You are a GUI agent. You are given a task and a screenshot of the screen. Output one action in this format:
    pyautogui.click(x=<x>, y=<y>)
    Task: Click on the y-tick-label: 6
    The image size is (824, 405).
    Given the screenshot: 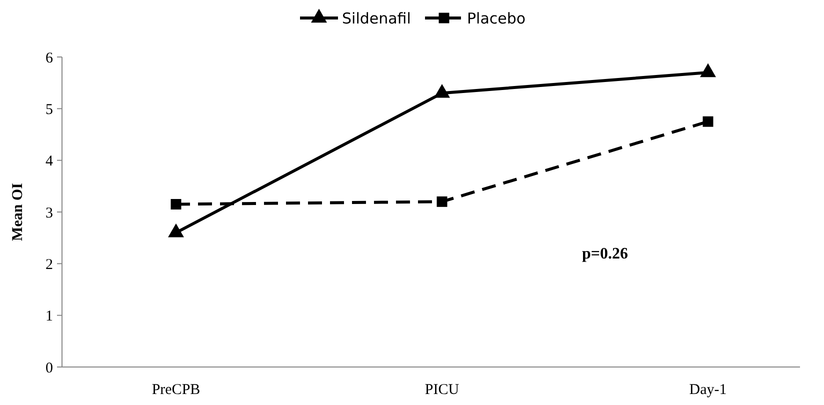 What is the action you would take?
    pyautogui.click(x=50, y=58)
    